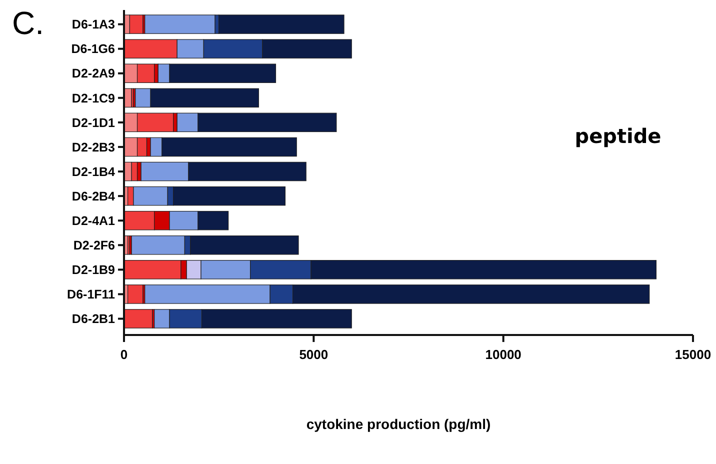  I want to click on y-tick-label: D2-1C9, so click(94, 98).